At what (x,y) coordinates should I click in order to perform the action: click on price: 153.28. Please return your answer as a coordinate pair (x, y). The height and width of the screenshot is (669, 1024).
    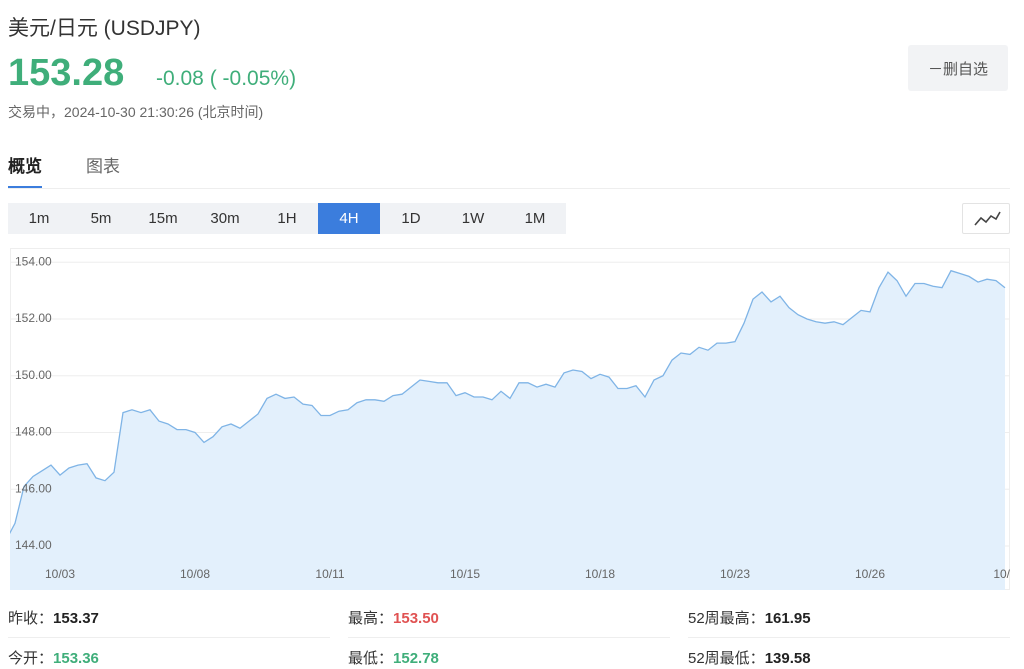
    Looking at the image, I should click on (66, 73).